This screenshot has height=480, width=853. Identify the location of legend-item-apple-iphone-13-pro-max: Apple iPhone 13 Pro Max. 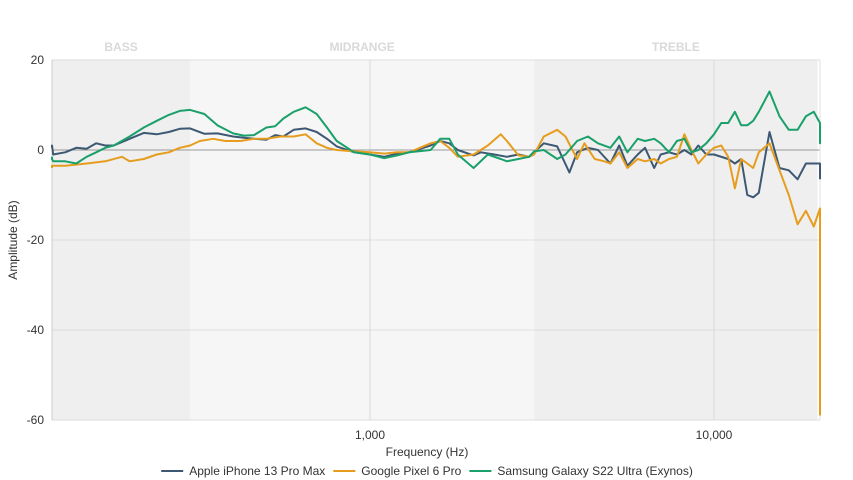
(243, 471).